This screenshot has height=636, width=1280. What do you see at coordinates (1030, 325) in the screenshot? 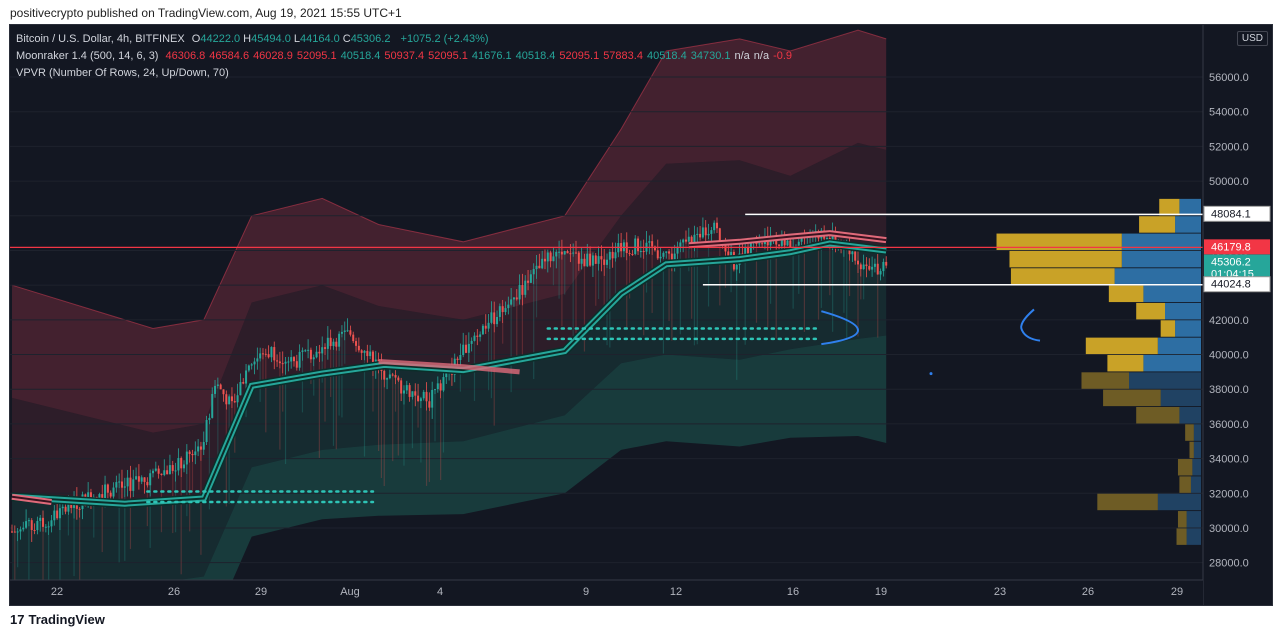
I see `annotation-bracket-left` at bounding box center [1030, 325].